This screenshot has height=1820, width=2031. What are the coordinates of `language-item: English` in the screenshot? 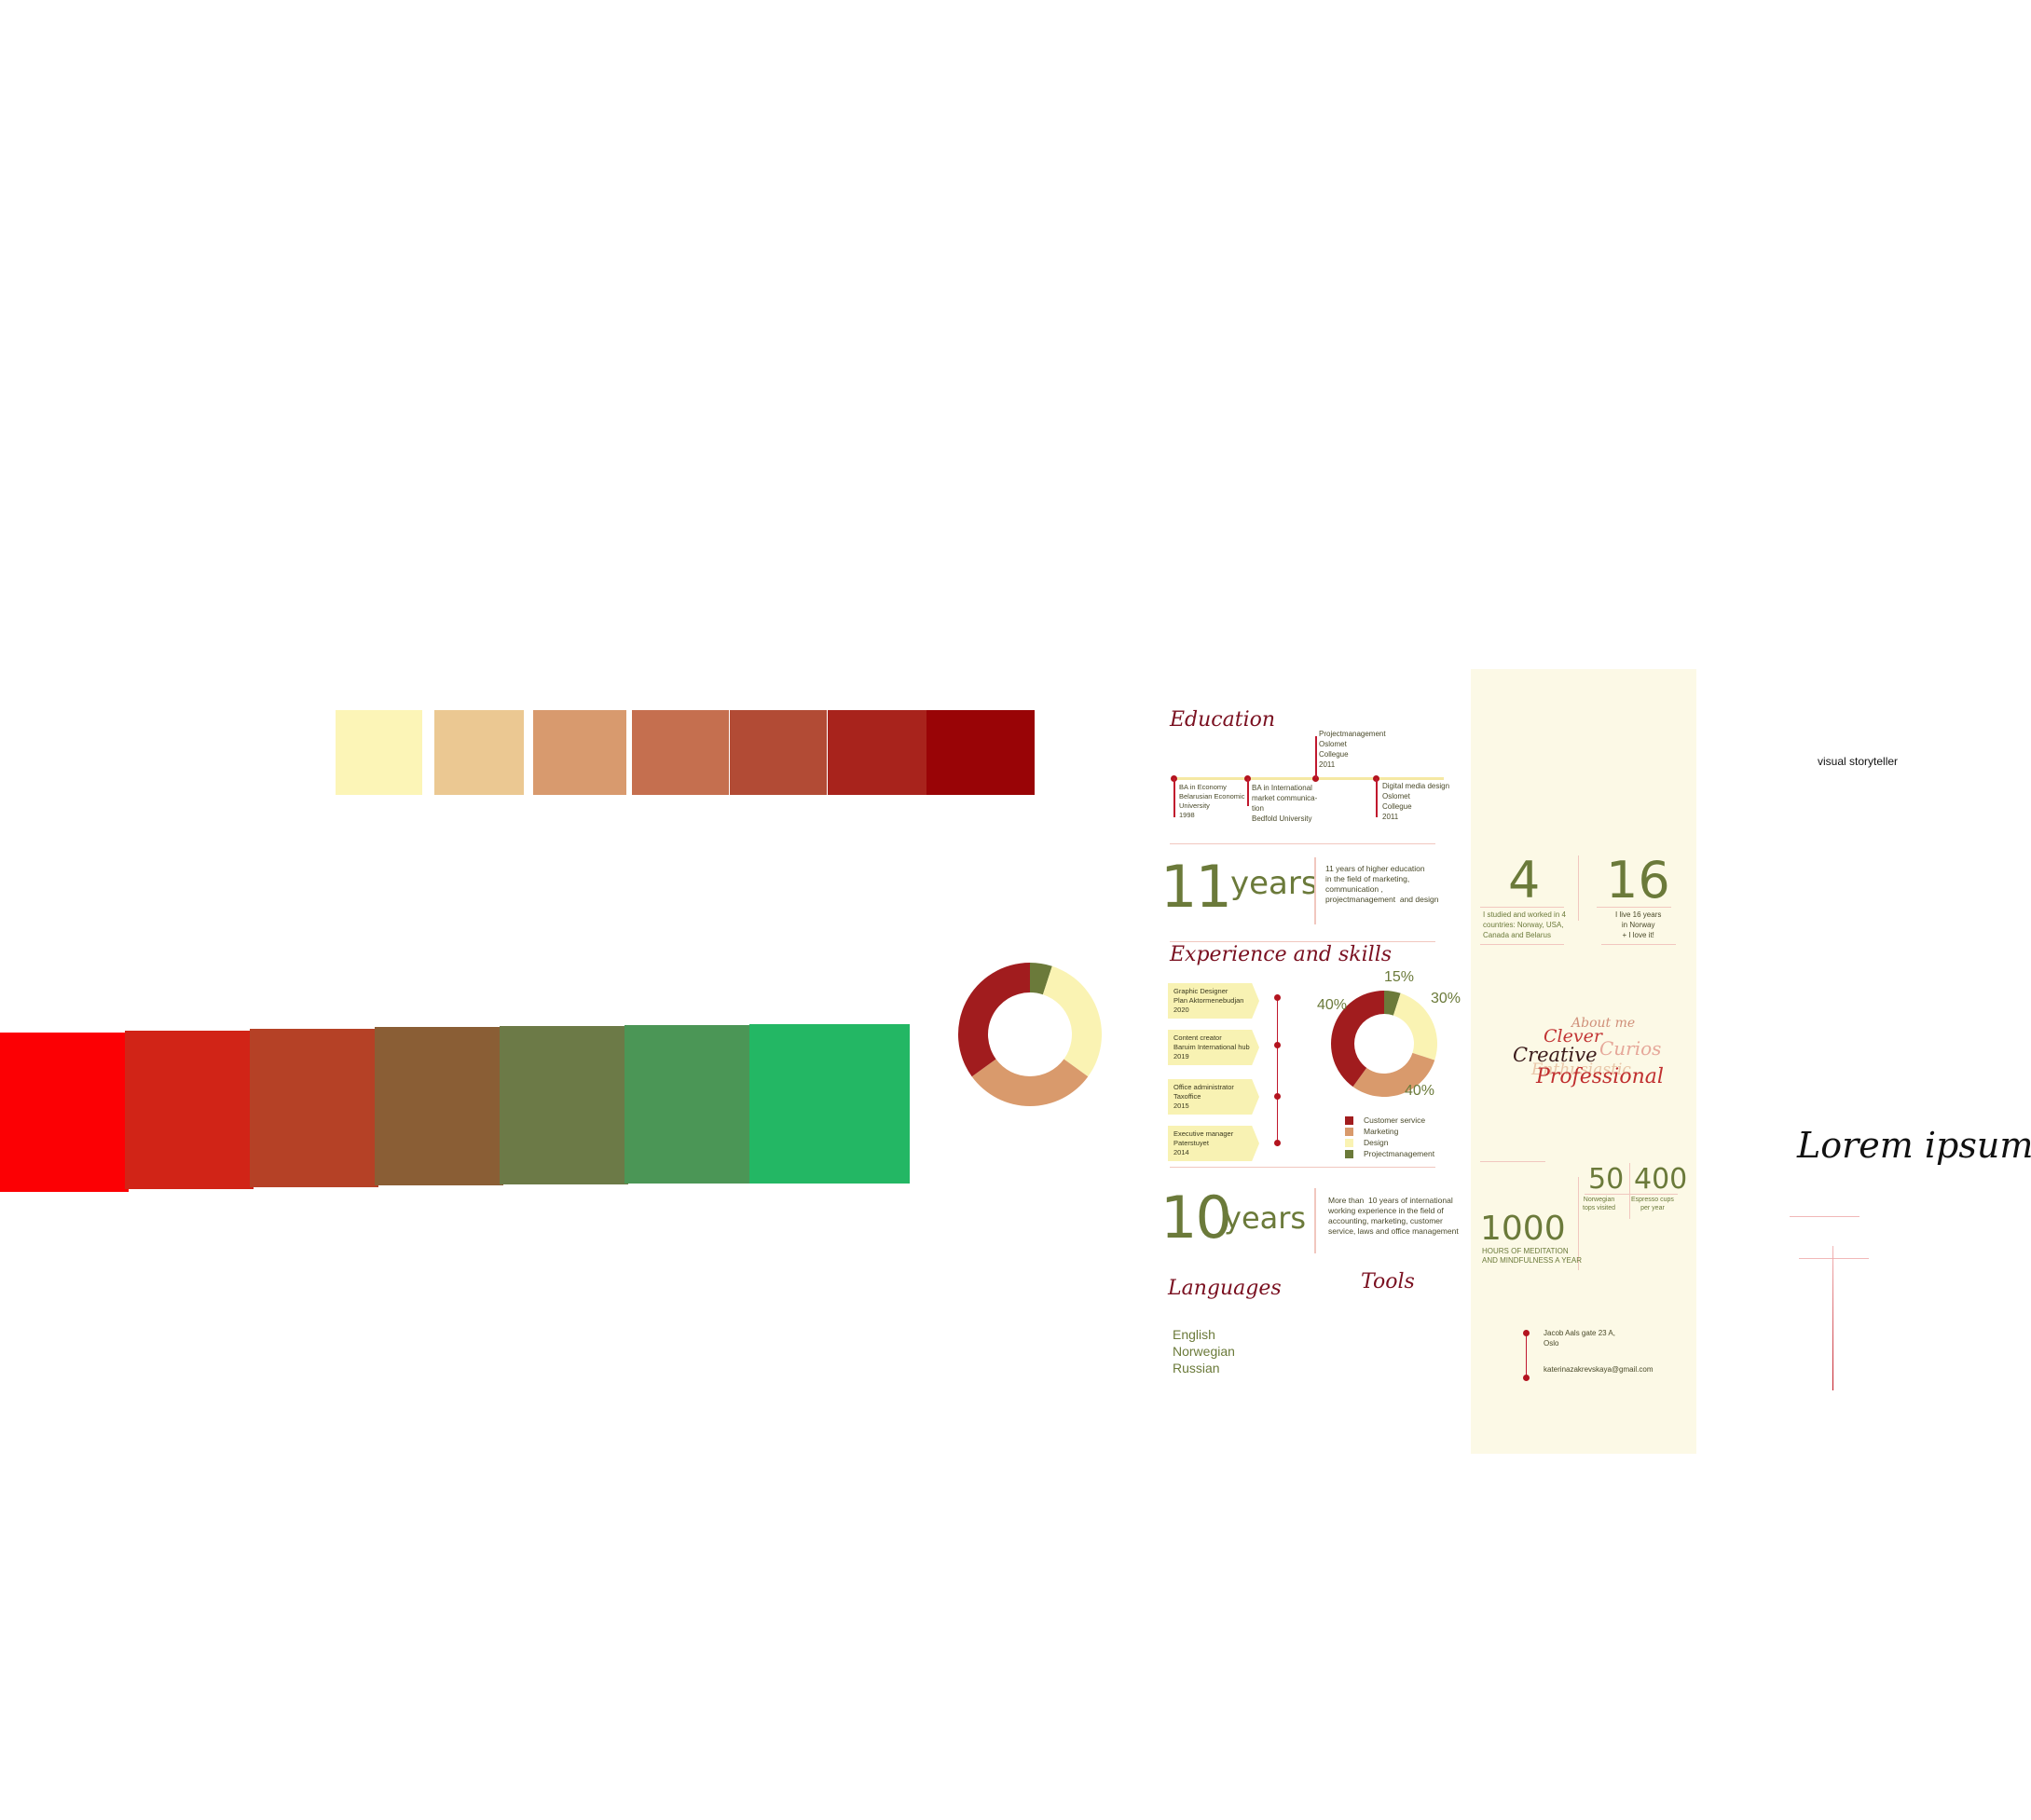 It's located at (1194, 1334).